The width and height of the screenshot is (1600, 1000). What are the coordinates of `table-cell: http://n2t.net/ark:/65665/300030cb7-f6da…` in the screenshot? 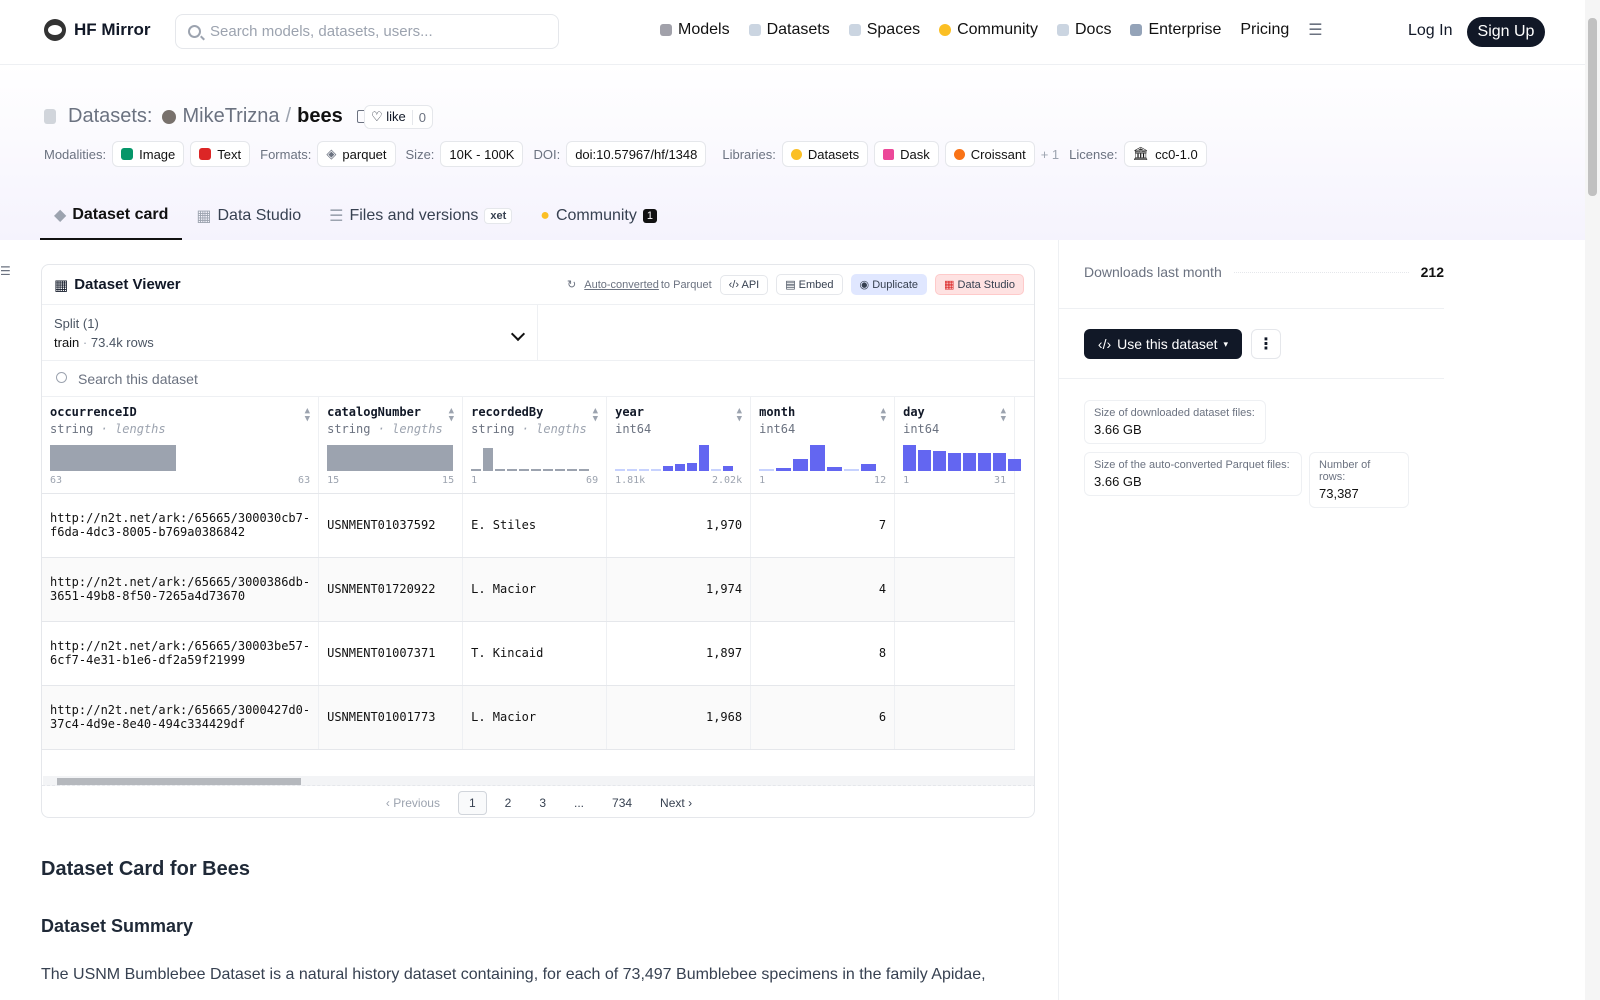 It's located at (181, 525).